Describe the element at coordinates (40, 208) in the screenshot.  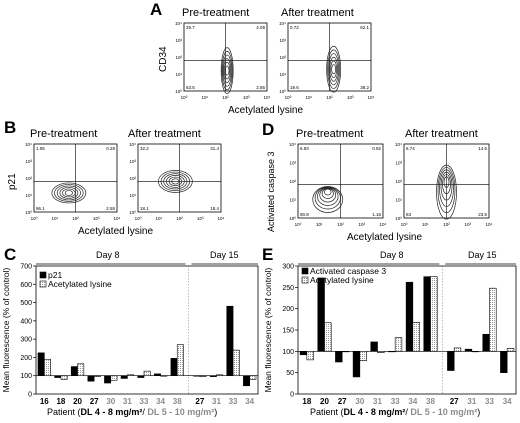
I see `panel-b-pre-quadrant-value: 96.1` at that location.